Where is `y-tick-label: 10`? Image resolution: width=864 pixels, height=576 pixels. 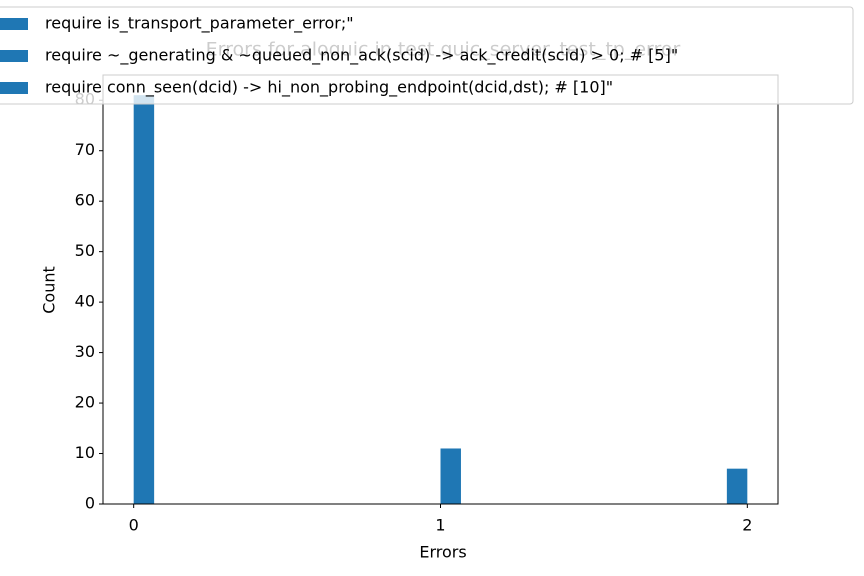
y-tick-label: 10 is located at coordinates (85, 452).